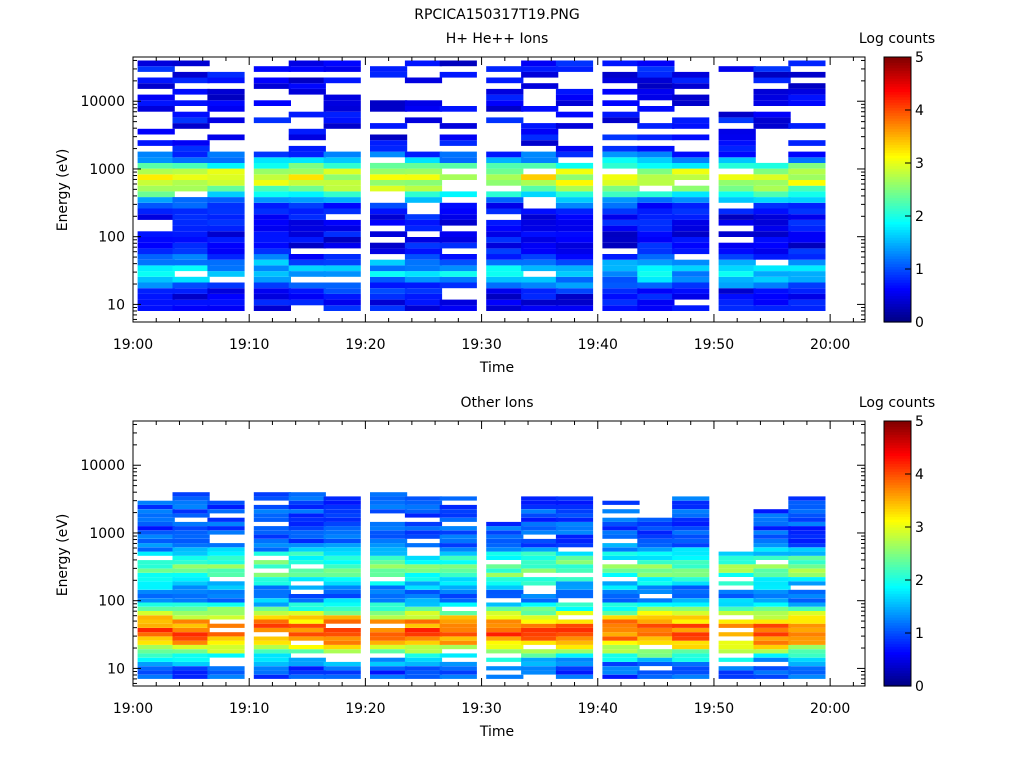  I want to click on colorbar-label: Log counts, so click(897, 39).